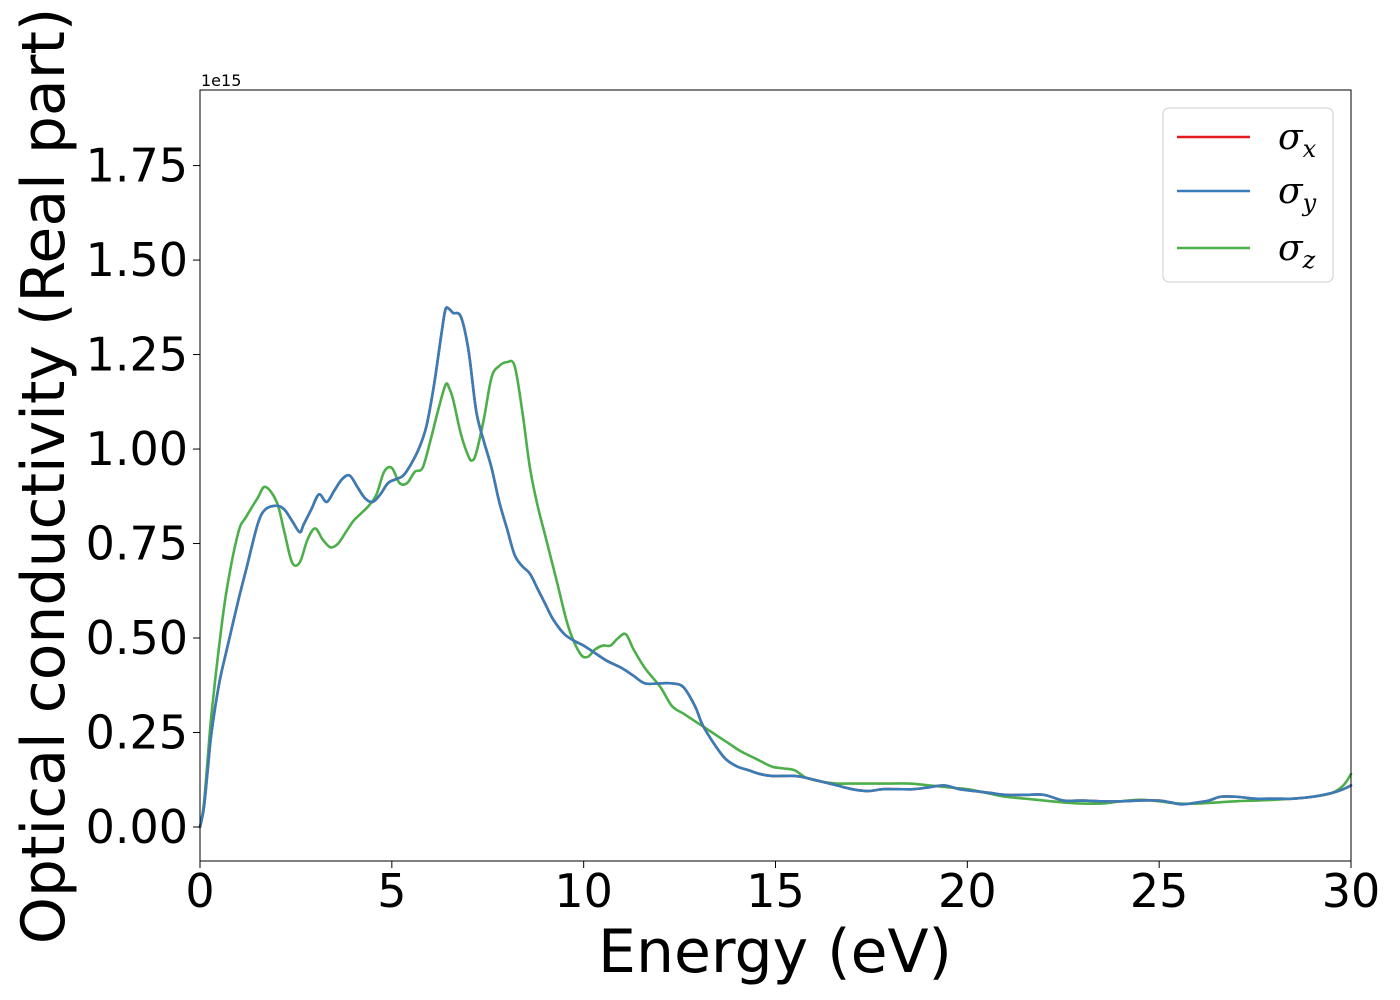  Describe the element at coordinates (137, 544) in the screenshot. I see `y-tick-label: 0.75` at that location.